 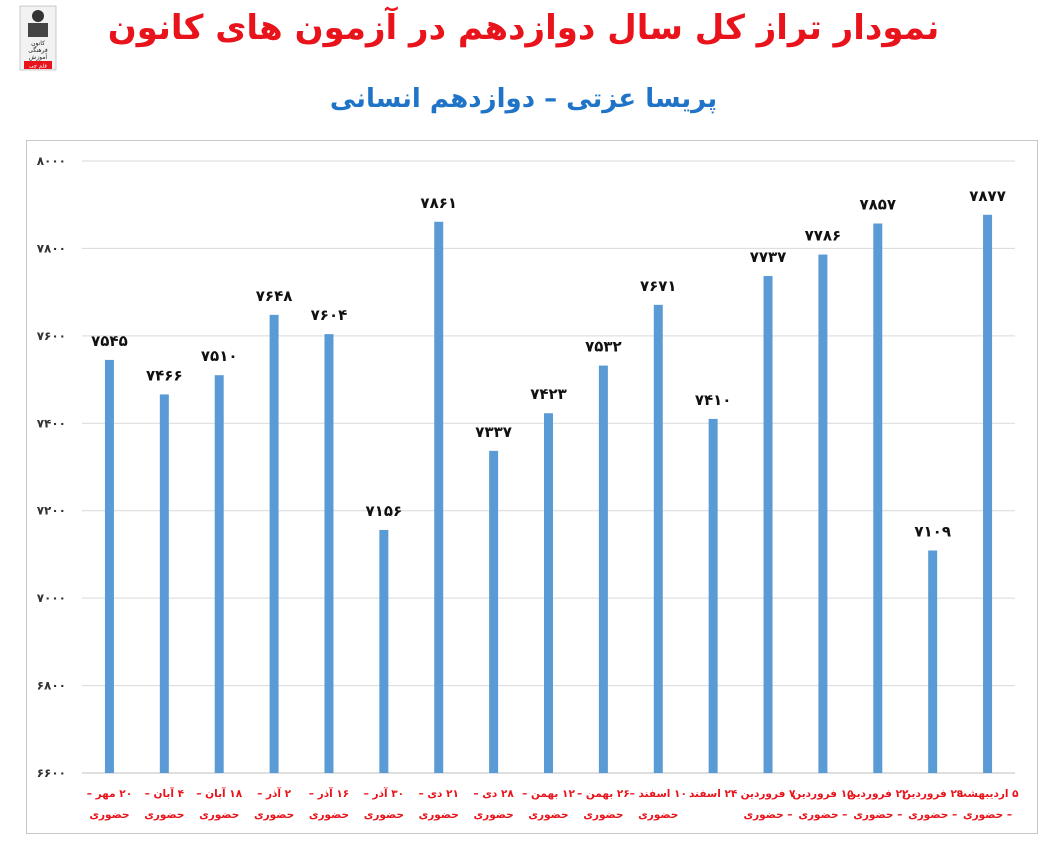 I want to click on data-label: ۷۳۳۷, so click(x=493, y=432).